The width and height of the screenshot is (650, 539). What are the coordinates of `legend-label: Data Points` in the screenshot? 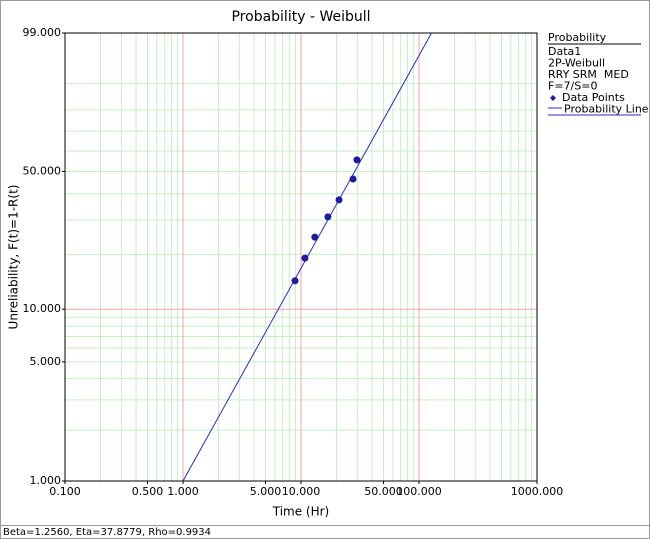 It's located at (593, 97).